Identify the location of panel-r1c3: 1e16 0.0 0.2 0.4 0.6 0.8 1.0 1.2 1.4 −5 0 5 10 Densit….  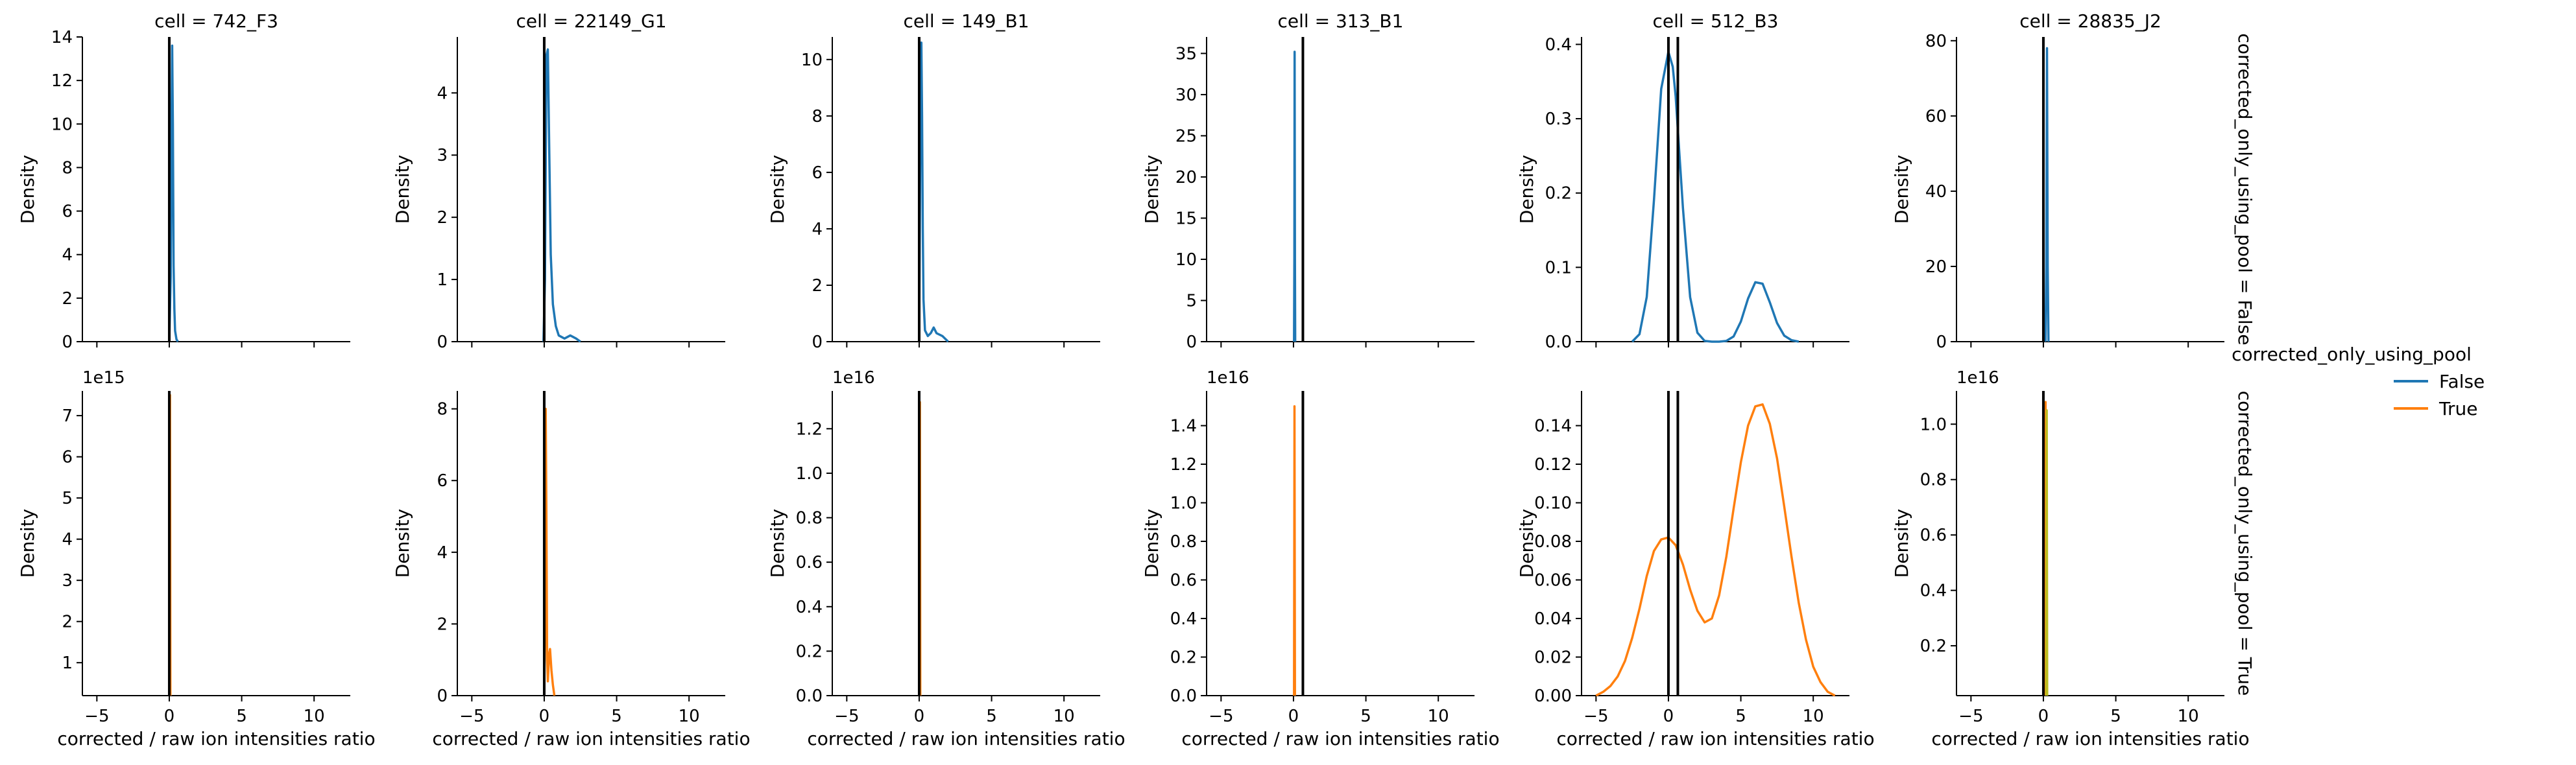
(1320, 559).